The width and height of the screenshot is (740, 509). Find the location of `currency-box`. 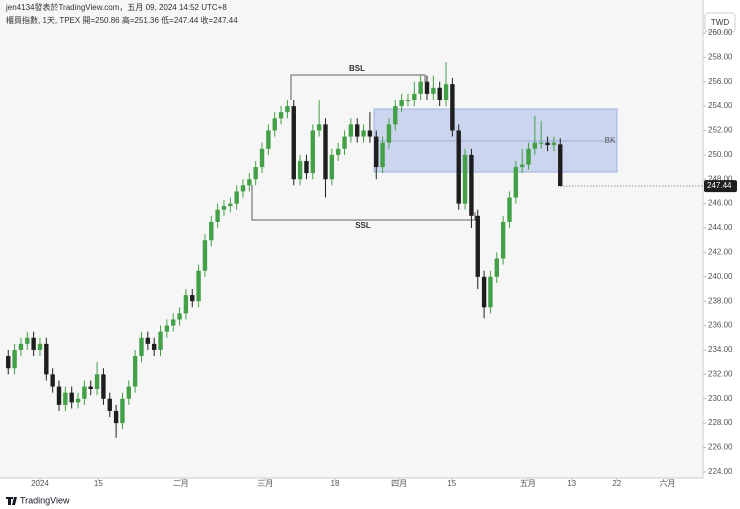

currency-box is located at coordinates (720, 22).